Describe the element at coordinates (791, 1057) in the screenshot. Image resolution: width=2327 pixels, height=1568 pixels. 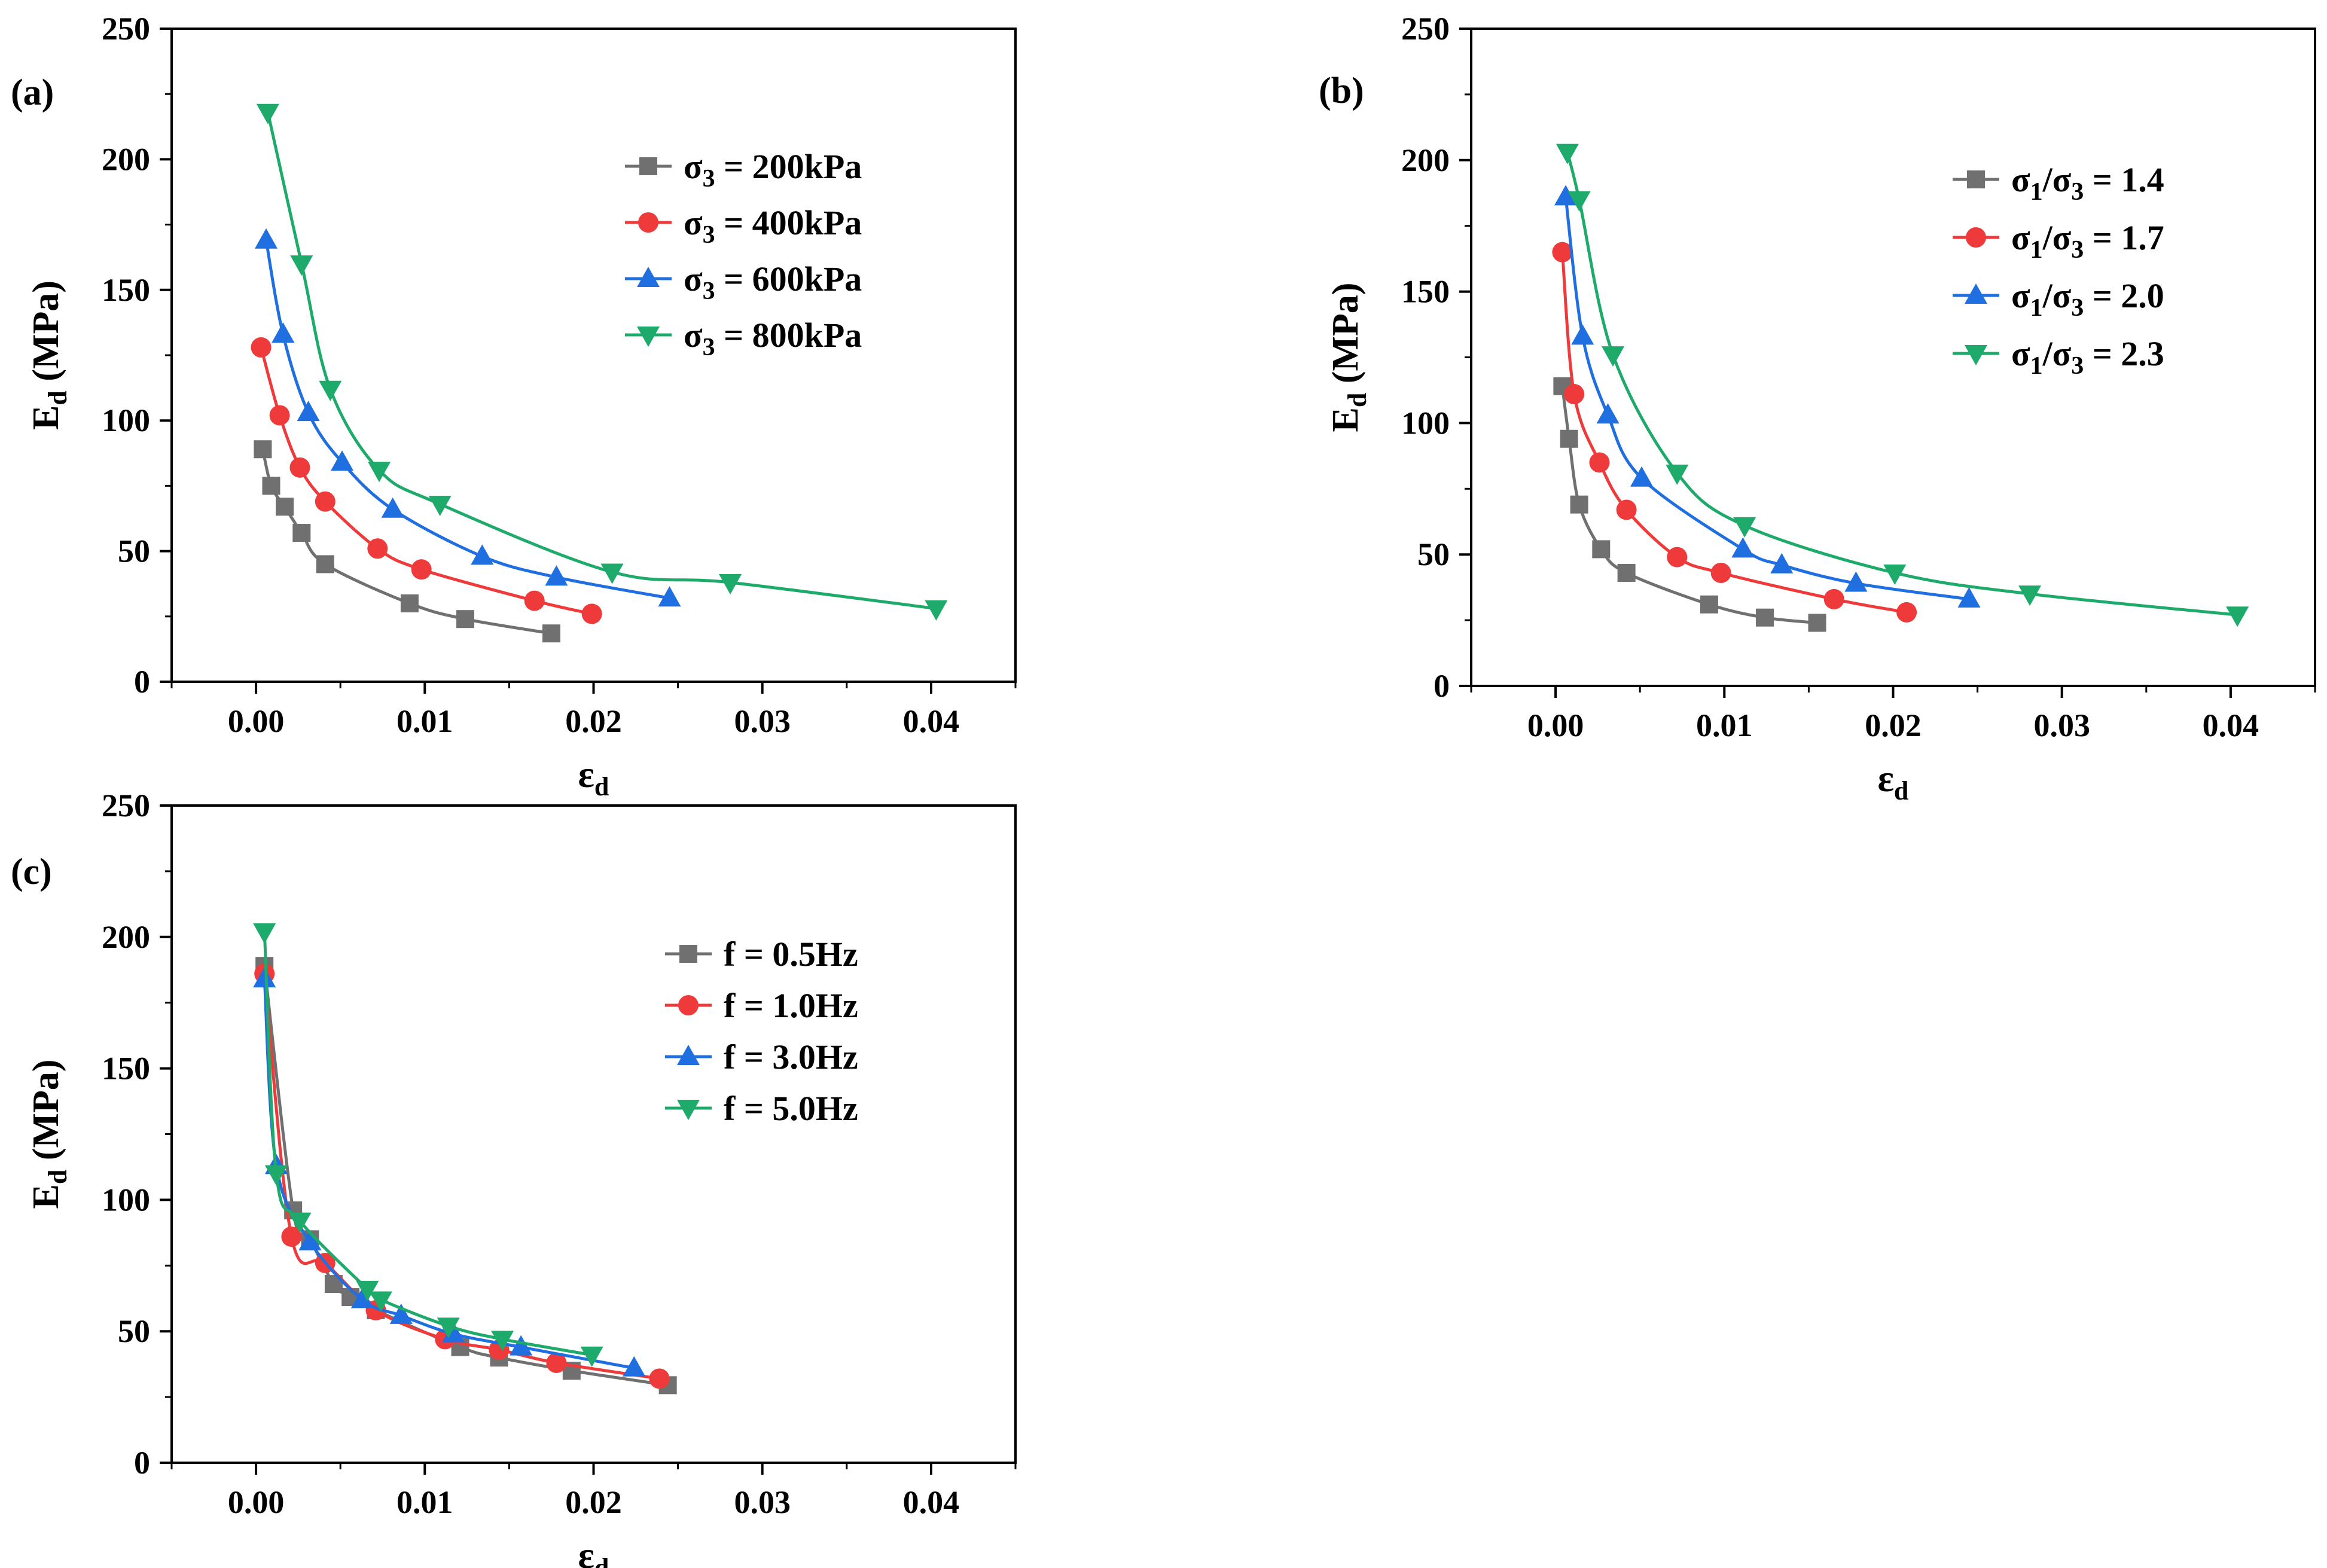
I see `legend-label: f = 3.0Hz` at that location.